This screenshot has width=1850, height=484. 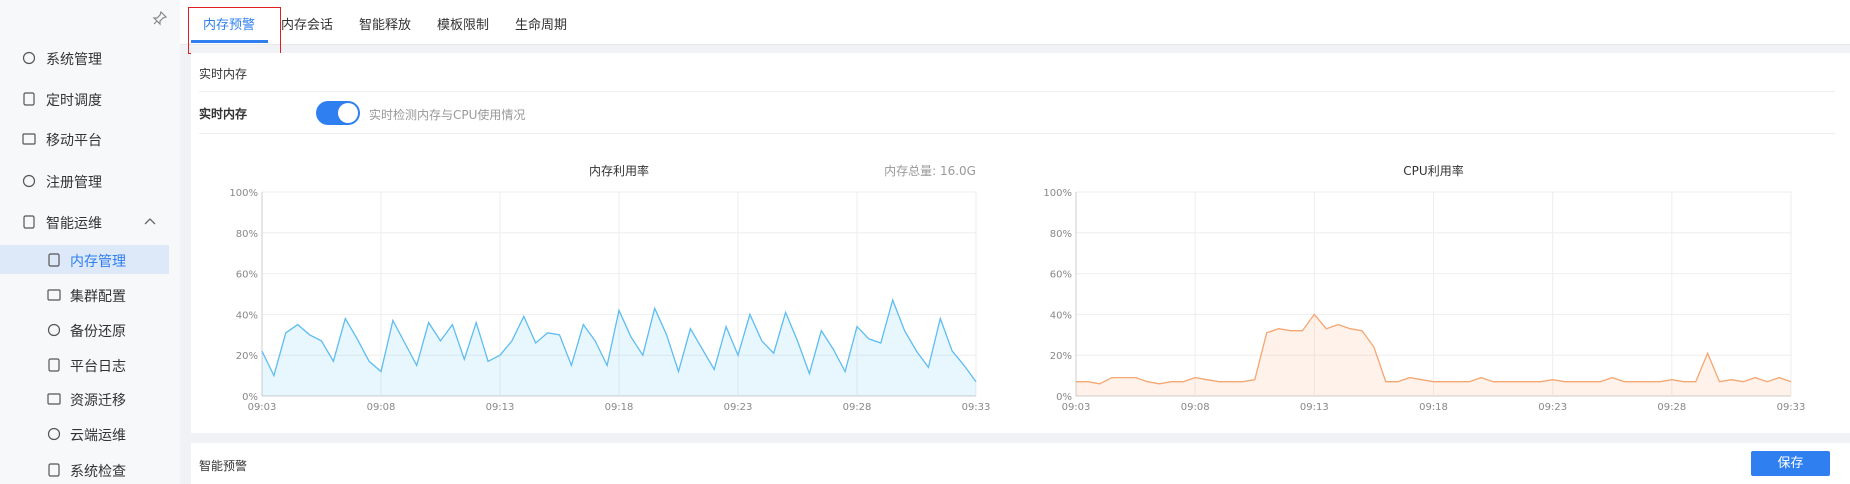 What do you see at coordinates (307, 25) in the screenshot?
I see `tab: 内存会话` at bounding box center [307, 25].